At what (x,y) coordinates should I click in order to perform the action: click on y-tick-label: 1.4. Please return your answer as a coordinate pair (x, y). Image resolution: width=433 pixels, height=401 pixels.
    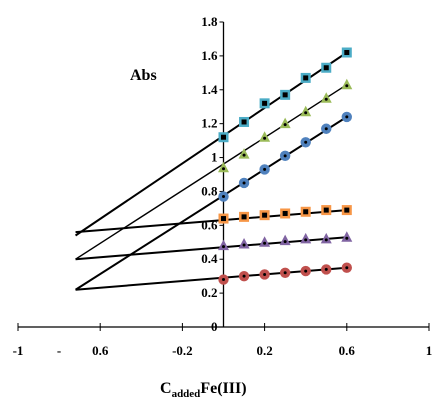
    Looking at the image, I should click on (209, 89).